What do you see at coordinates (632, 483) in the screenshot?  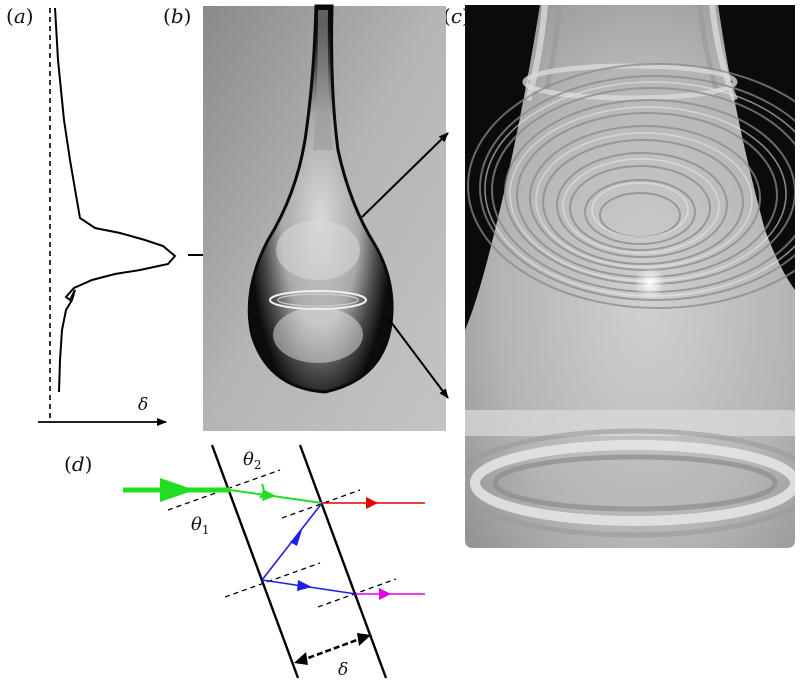 I see `rim-band` at bounding box center [632, 483].